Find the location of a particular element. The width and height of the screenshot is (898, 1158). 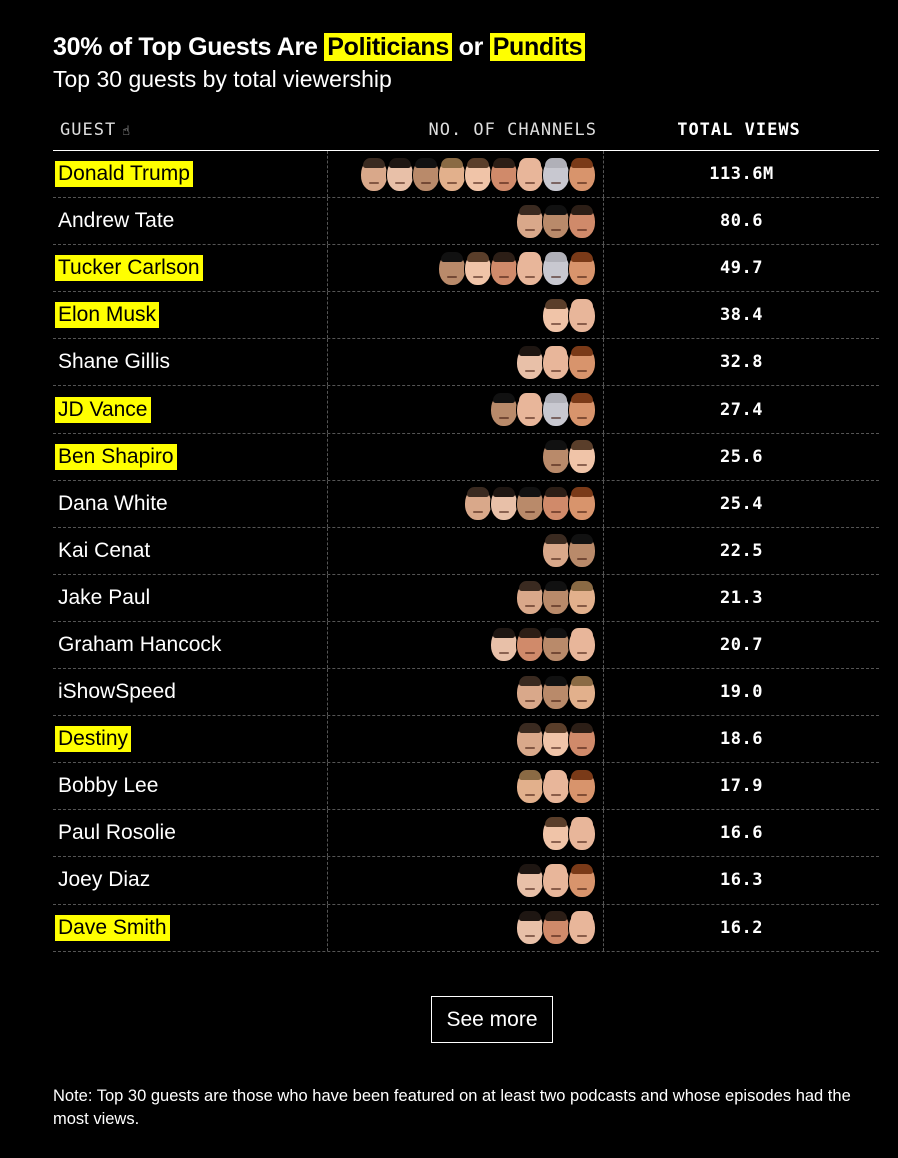

guest-cell: Donald Trump is located at coordinates (190, 174).